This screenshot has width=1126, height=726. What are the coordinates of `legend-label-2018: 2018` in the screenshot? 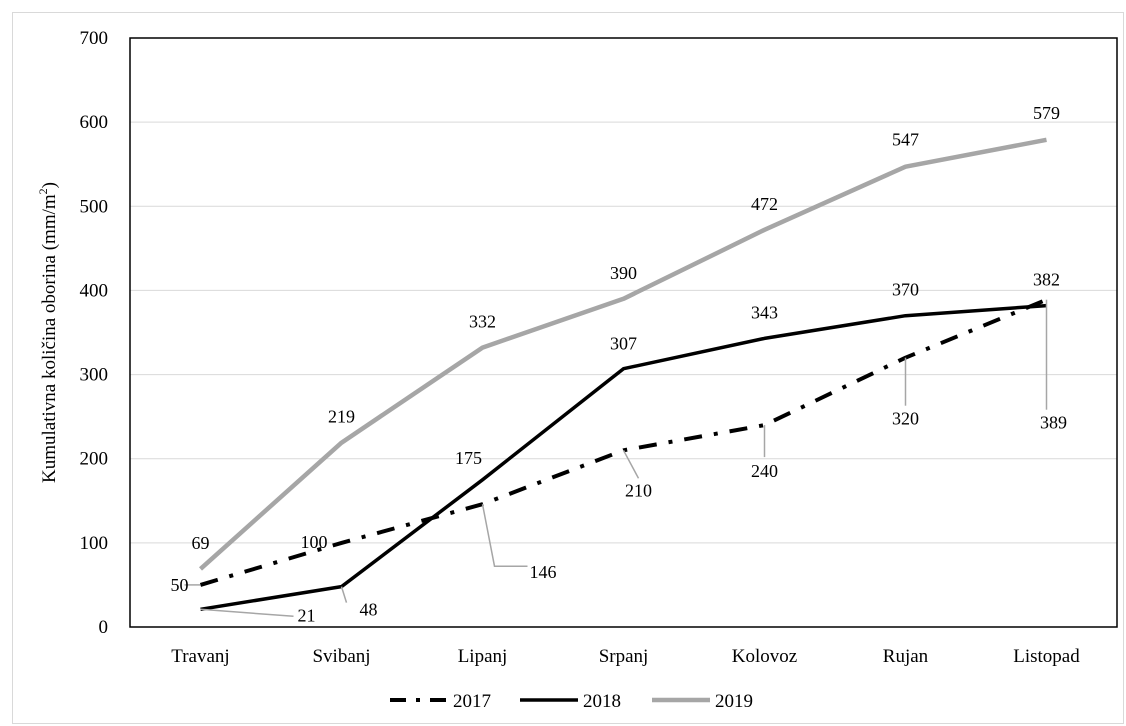 It's located at (602, 701).